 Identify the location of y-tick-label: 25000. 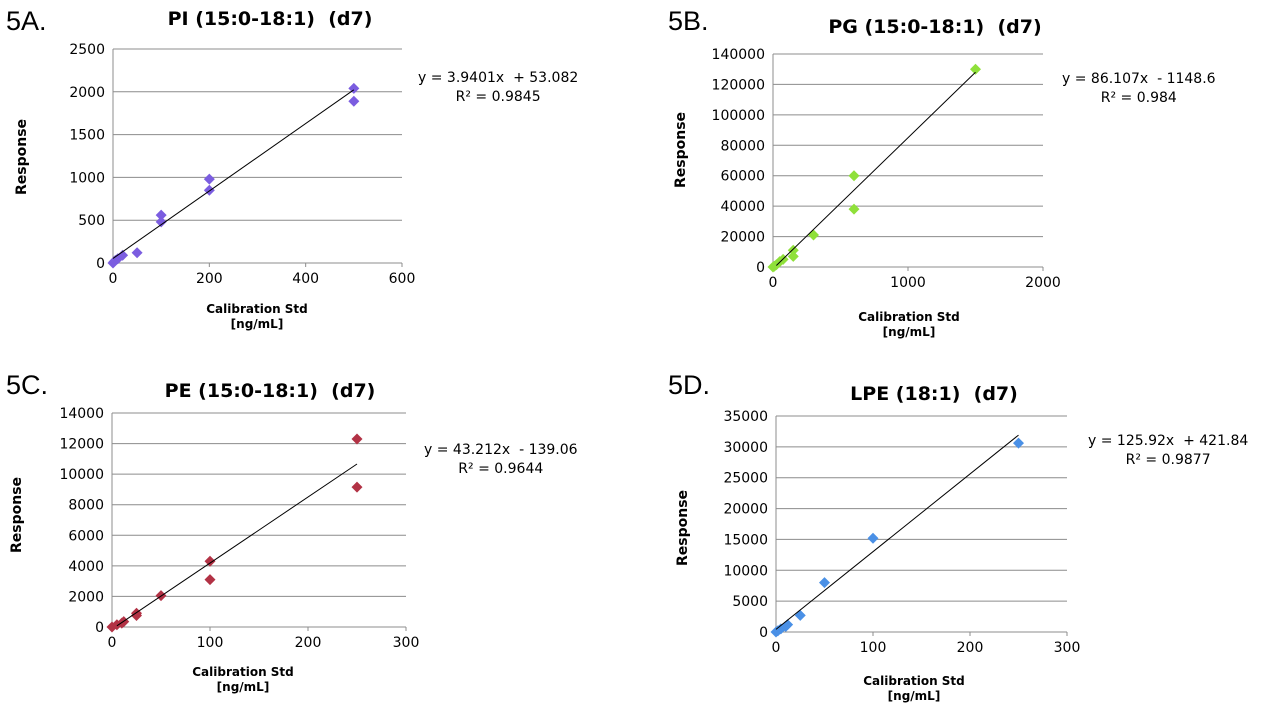
(745, 479).